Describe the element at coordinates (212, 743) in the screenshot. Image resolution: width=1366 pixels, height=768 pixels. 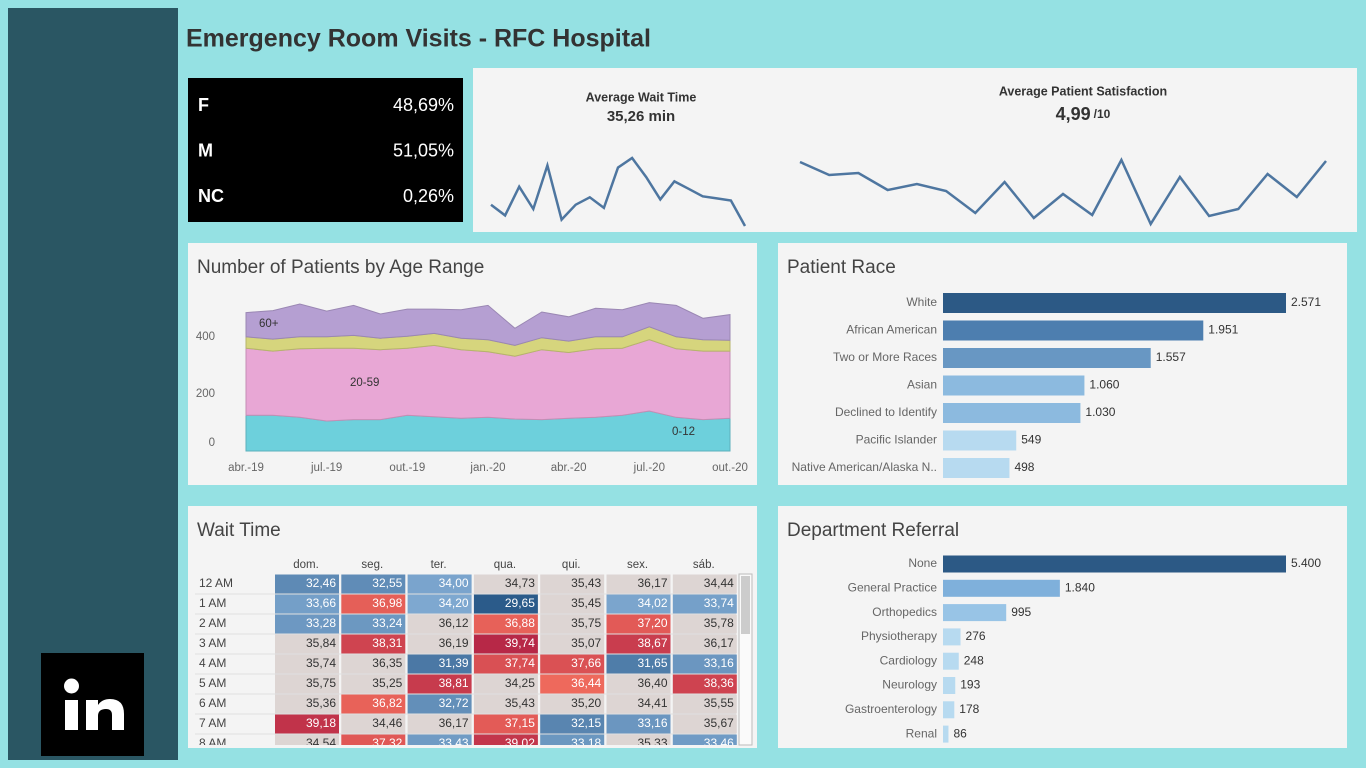
I see `row-label: 8 AM` at that location.